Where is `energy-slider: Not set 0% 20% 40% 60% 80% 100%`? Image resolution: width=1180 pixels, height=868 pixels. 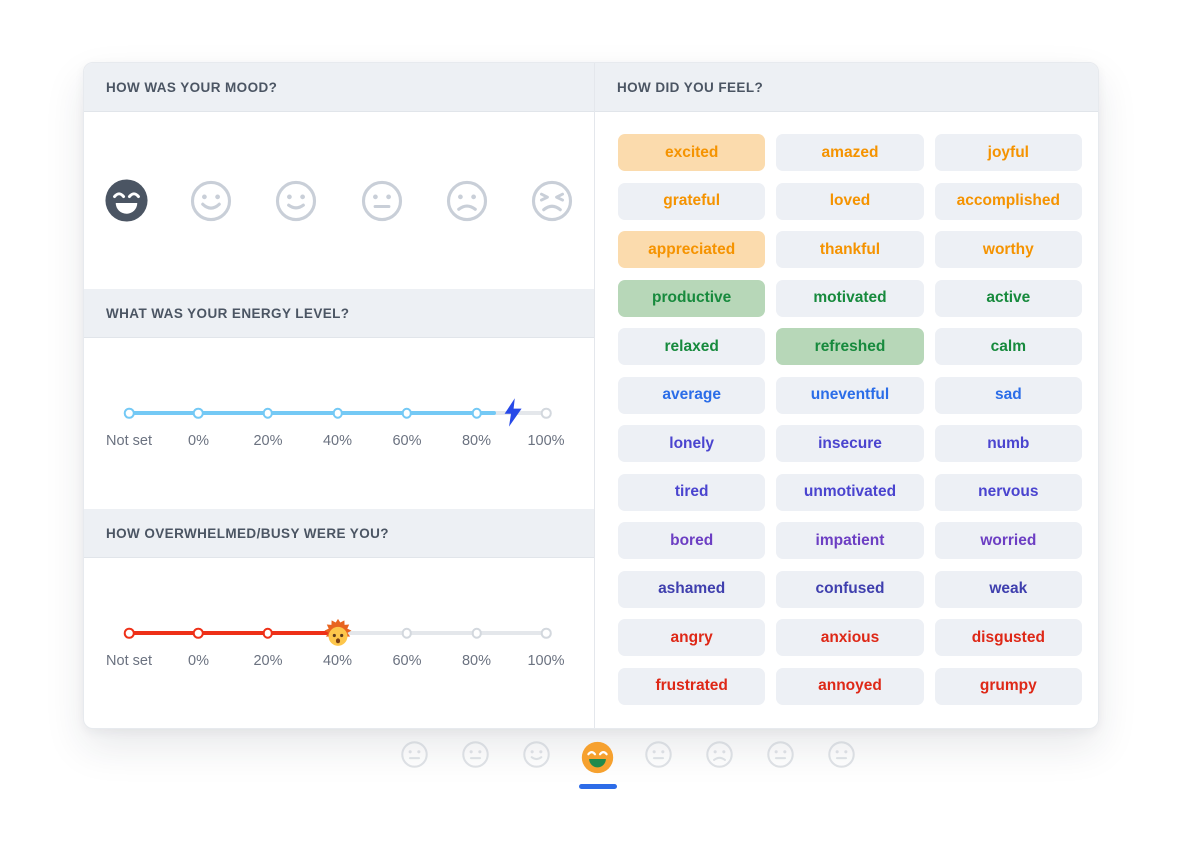 energy-slider: Not set 0% 20% 40% 60% 80% 100% is located at coordinates (339, 423).